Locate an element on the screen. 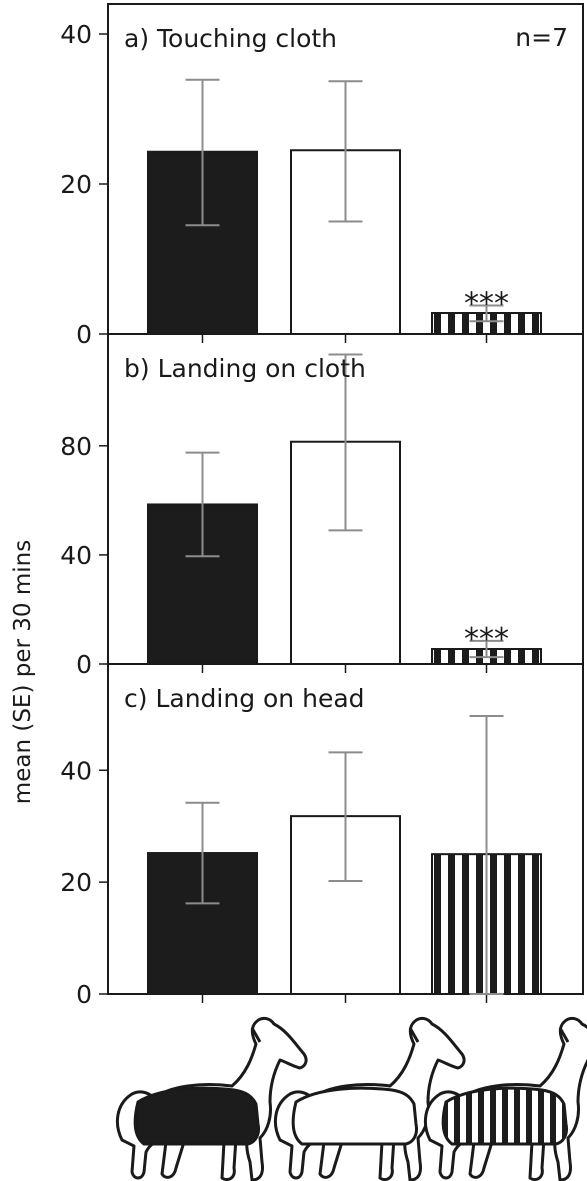 This screenshot has width=587, height=1181. horse-black-blanket-icon is located at coordinates (211, 1098).